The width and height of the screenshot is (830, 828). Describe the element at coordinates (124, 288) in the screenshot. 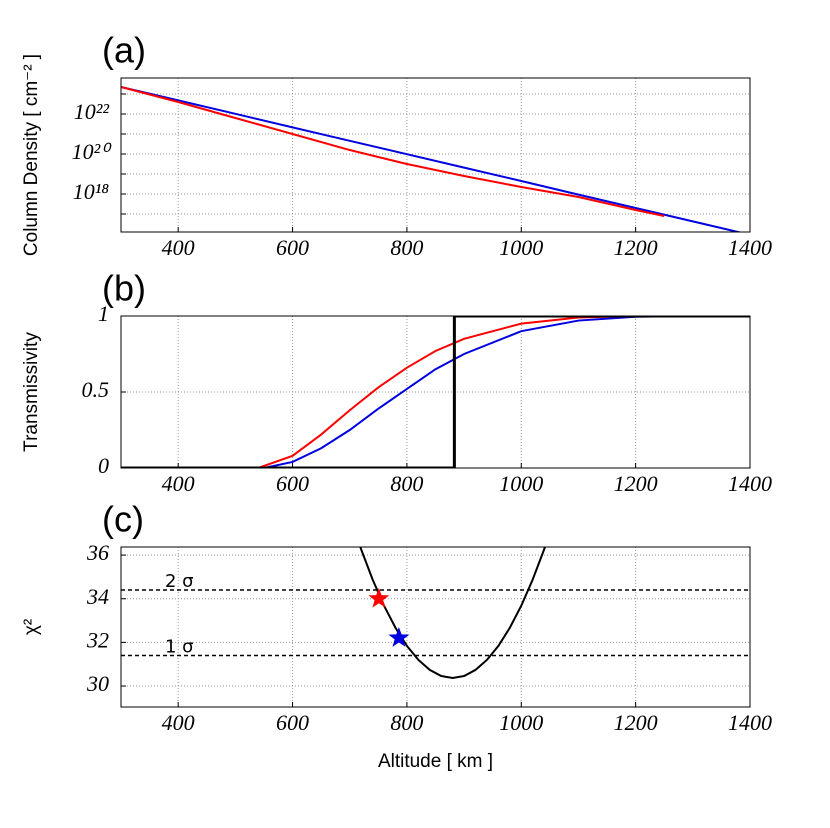

I see `panel-label: (b)` at that location.